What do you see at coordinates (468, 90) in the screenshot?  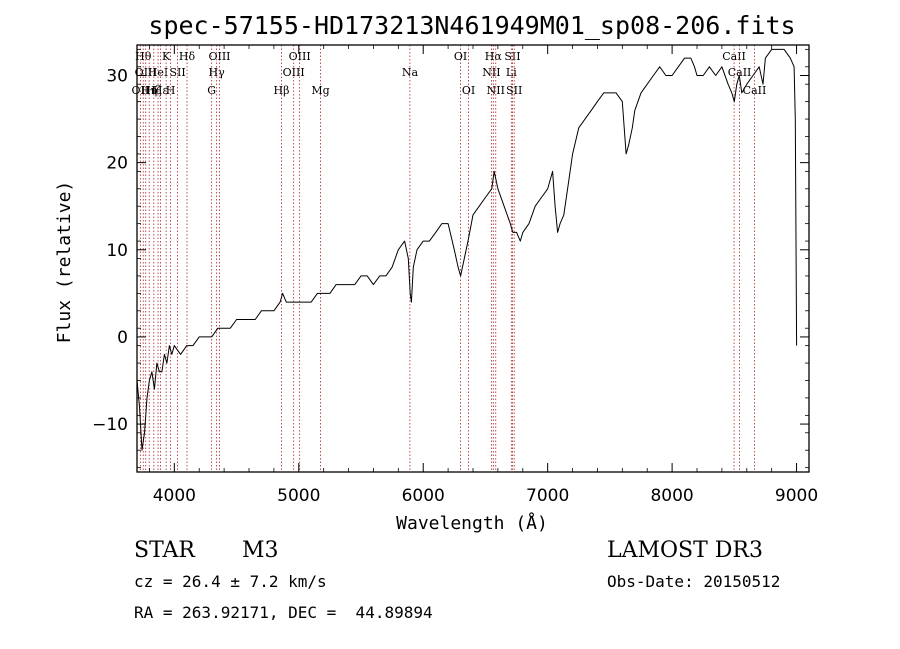 I see `line-label-20: OI` at bounding box center [468, 90].